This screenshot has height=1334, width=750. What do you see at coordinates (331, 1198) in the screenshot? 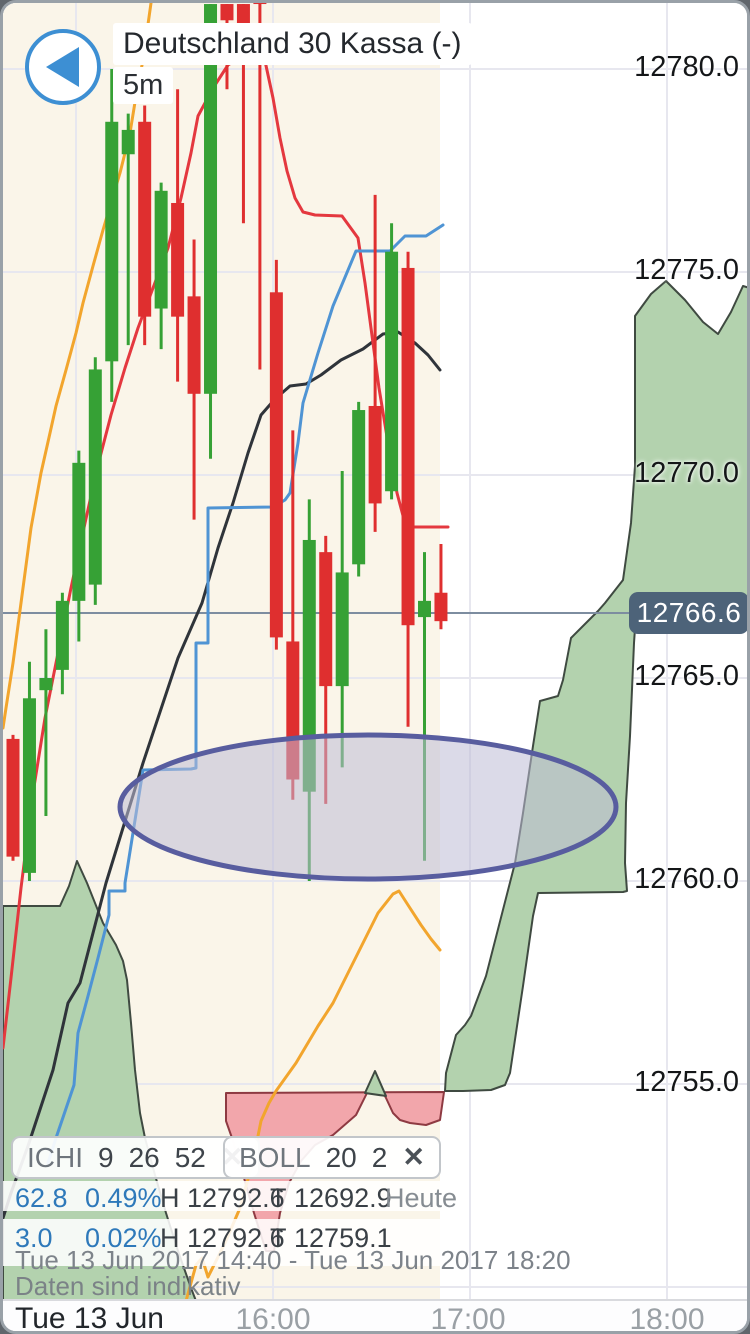
I see `low-label: T 12692.9` at bounding box center [331, 1198].